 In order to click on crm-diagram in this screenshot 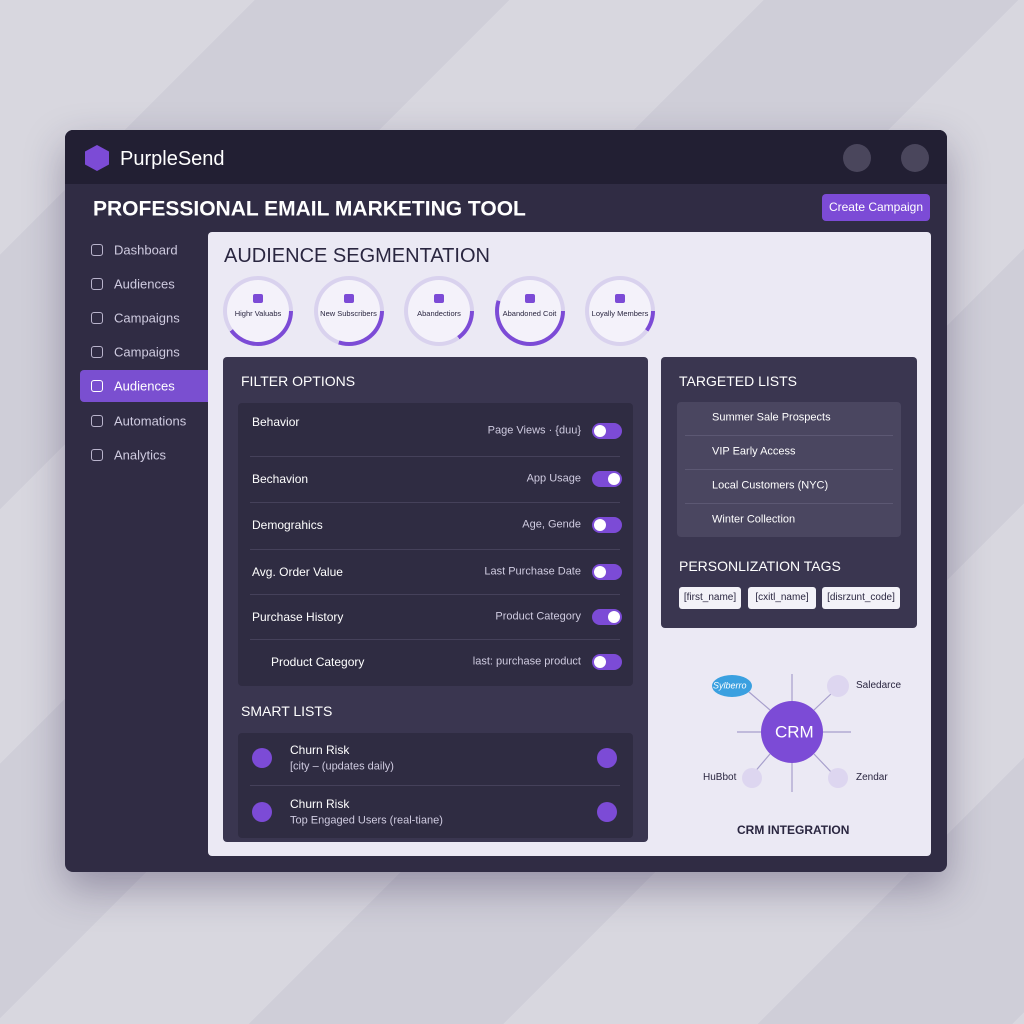, I will do `click(781, 733)`.